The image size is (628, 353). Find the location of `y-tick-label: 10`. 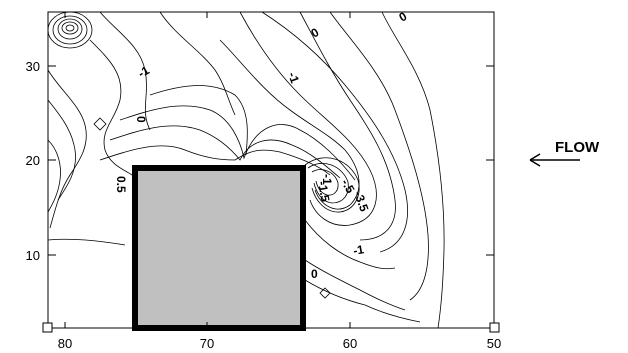

y-tick-label: 10 is located at coordinates (33, 255).